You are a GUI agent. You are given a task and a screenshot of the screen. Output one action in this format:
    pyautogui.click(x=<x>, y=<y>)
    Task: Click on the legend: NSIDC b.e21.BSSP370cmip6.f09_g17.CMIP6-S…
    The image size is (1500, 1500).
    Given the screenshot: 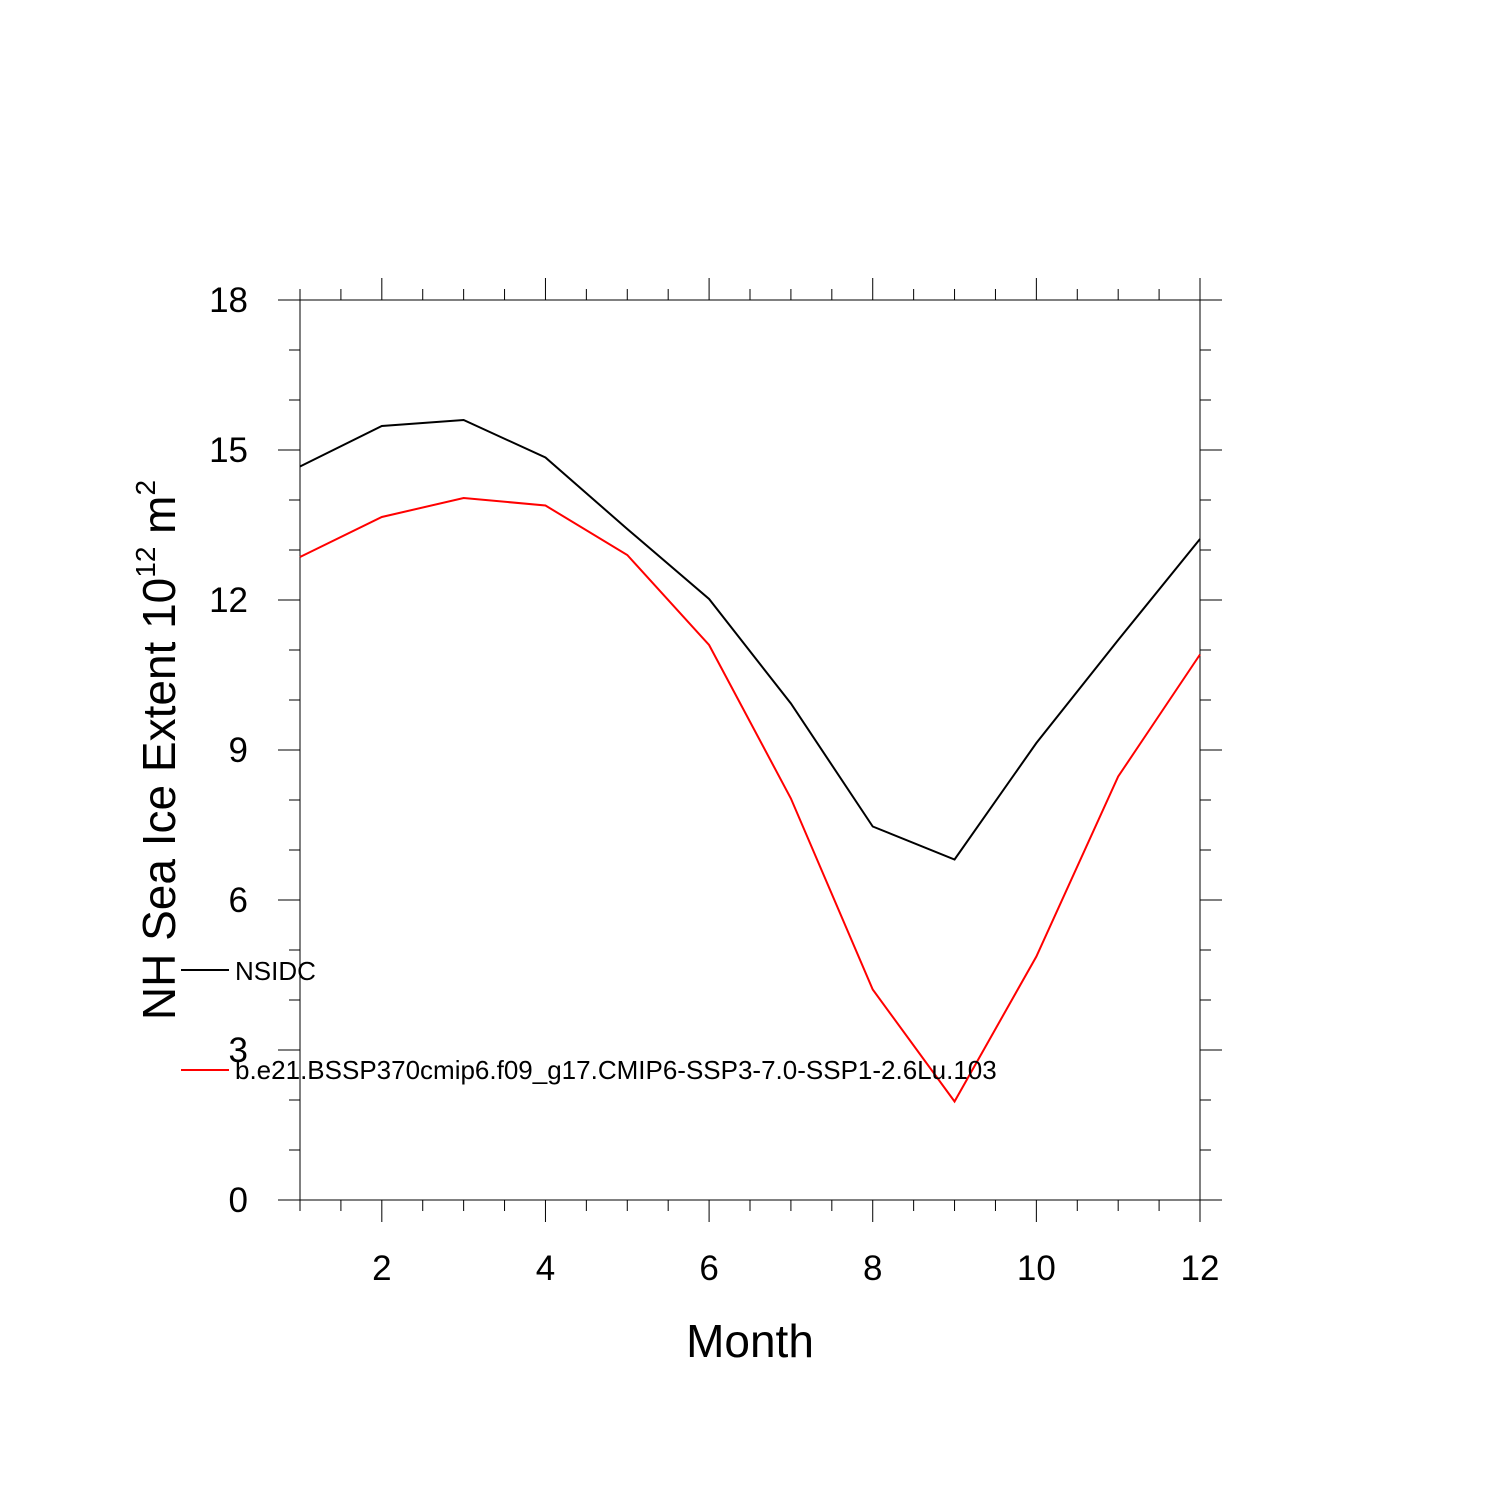 What is the action you would take?
    pyautogui.click(x=589, y=1020)
    